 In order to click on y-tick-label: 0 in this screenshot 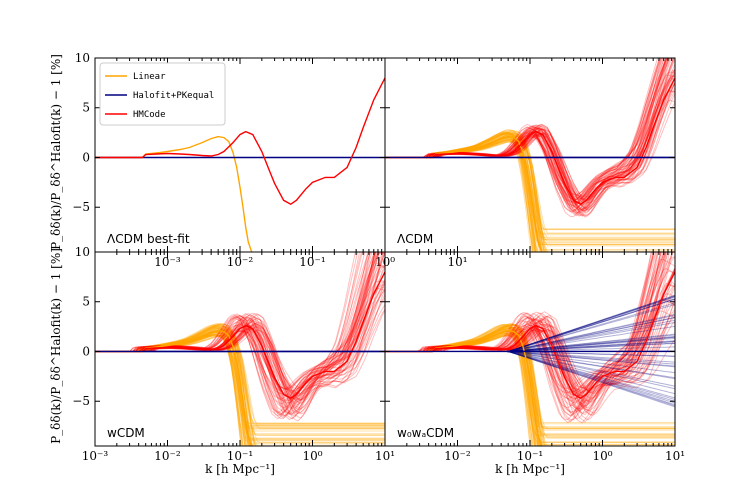, I will do `click(86, 157)`.